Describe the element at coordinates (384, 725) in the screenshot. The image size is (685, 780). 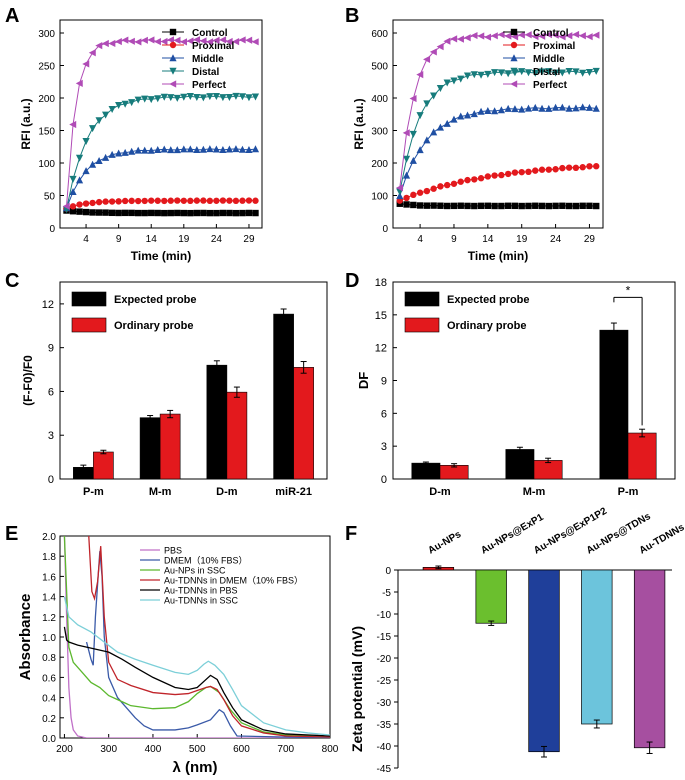
I see `y-tick-label: -35` at that location.